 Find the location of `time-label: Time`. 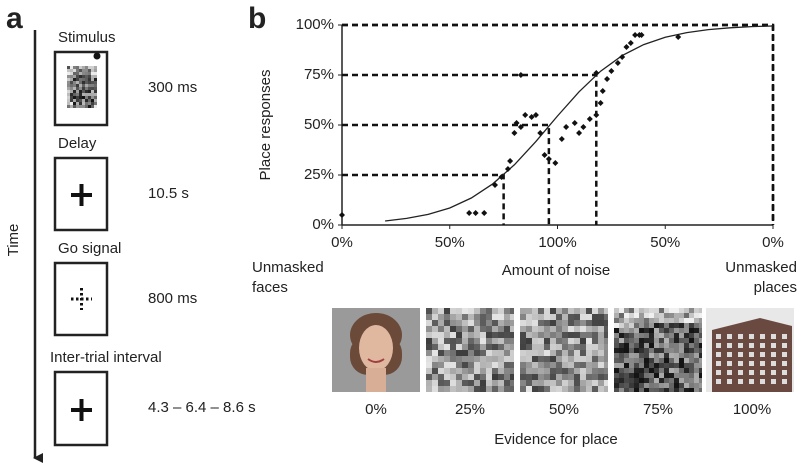

time-label: Time is located at coordinates (13, 240).